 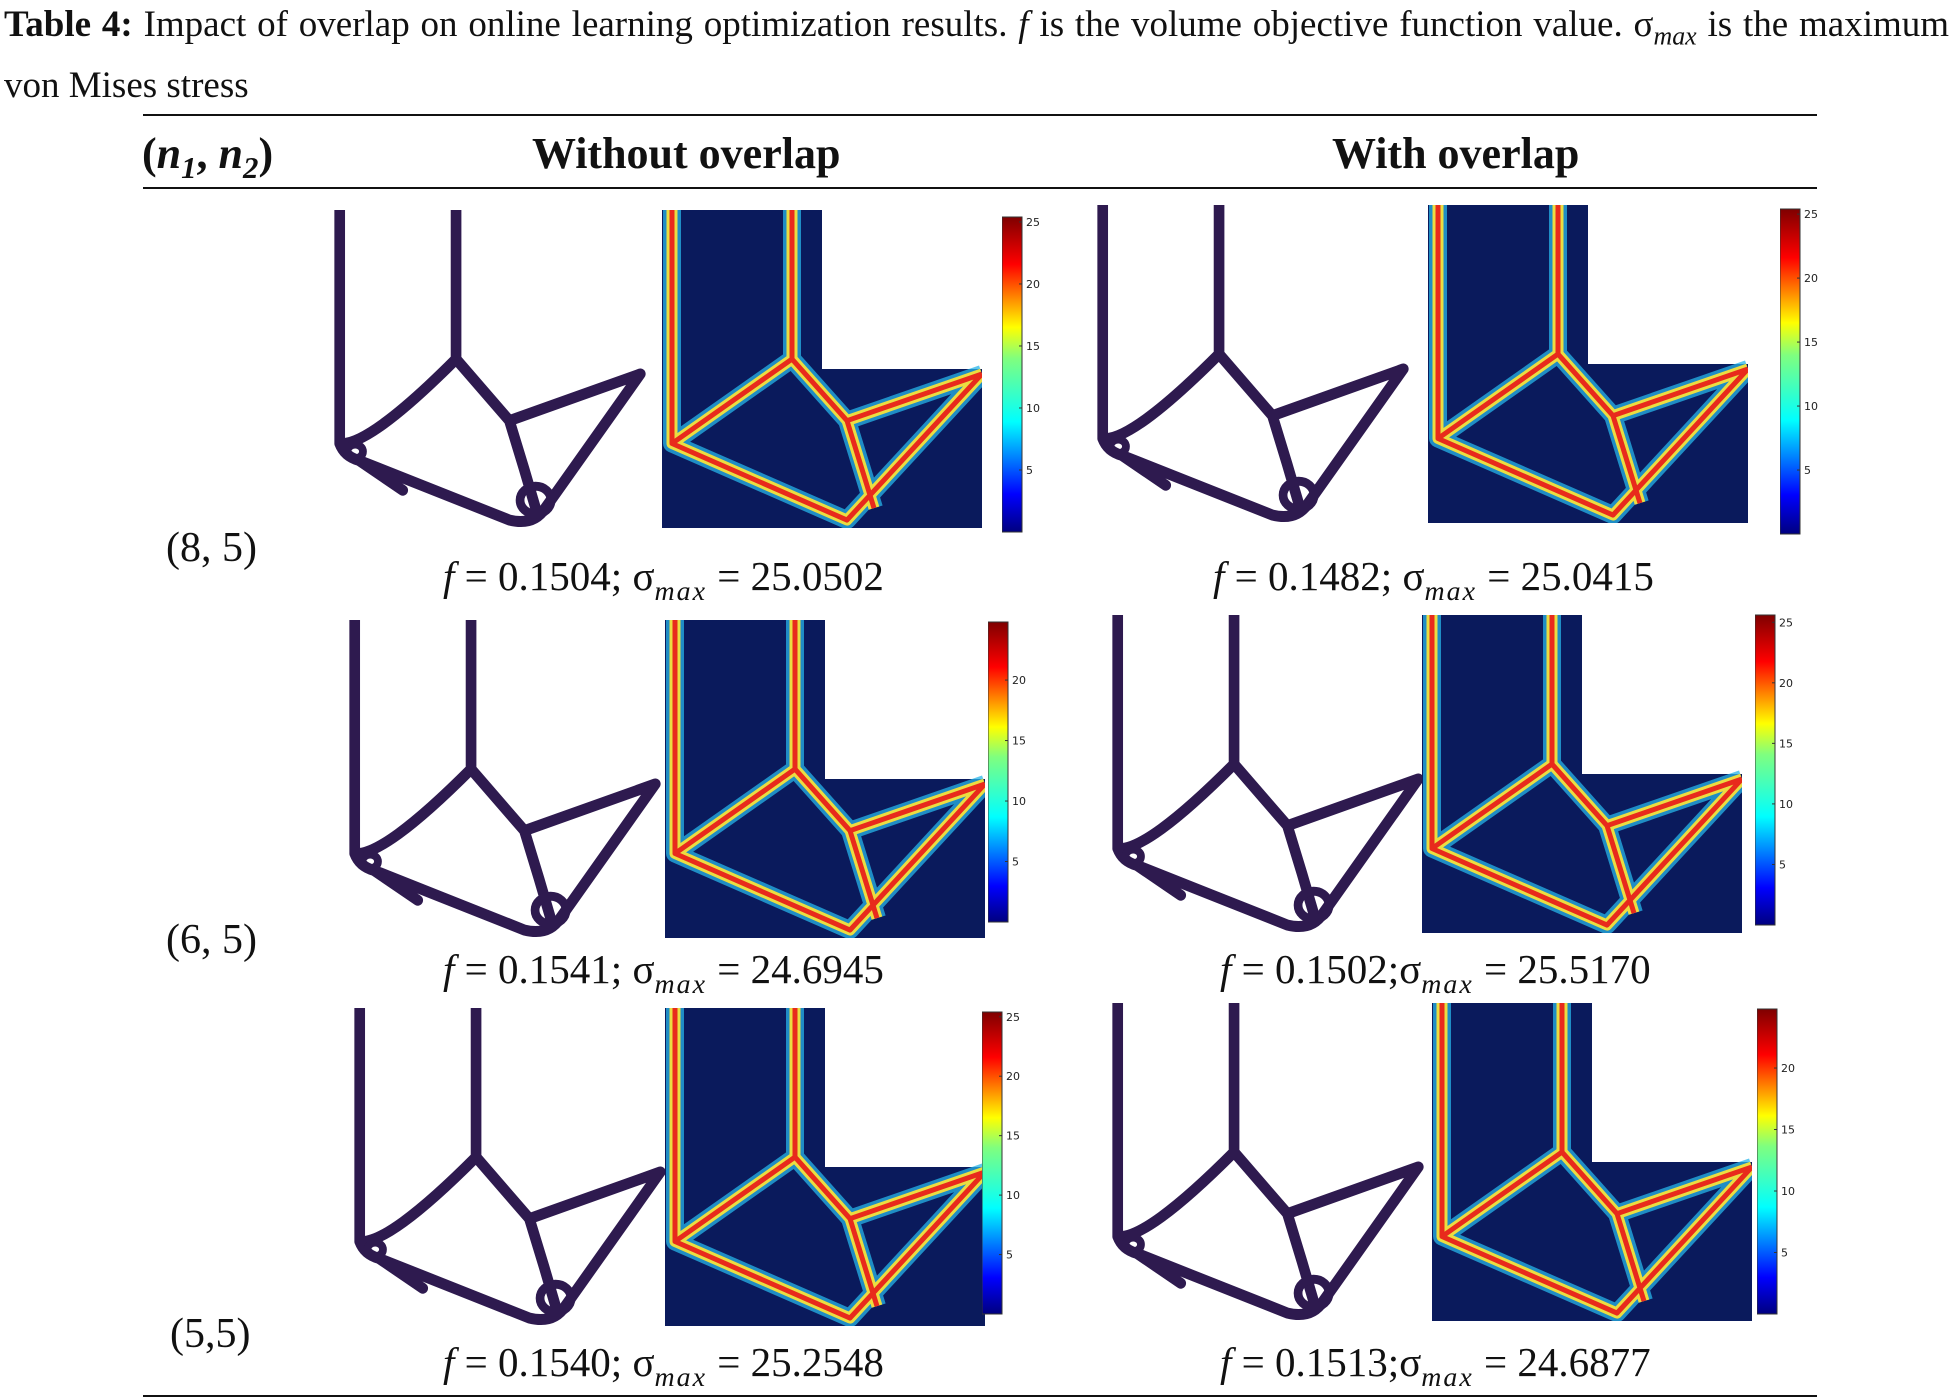 I want to click on structure-row3-with, so click(x=1268, y=1161).